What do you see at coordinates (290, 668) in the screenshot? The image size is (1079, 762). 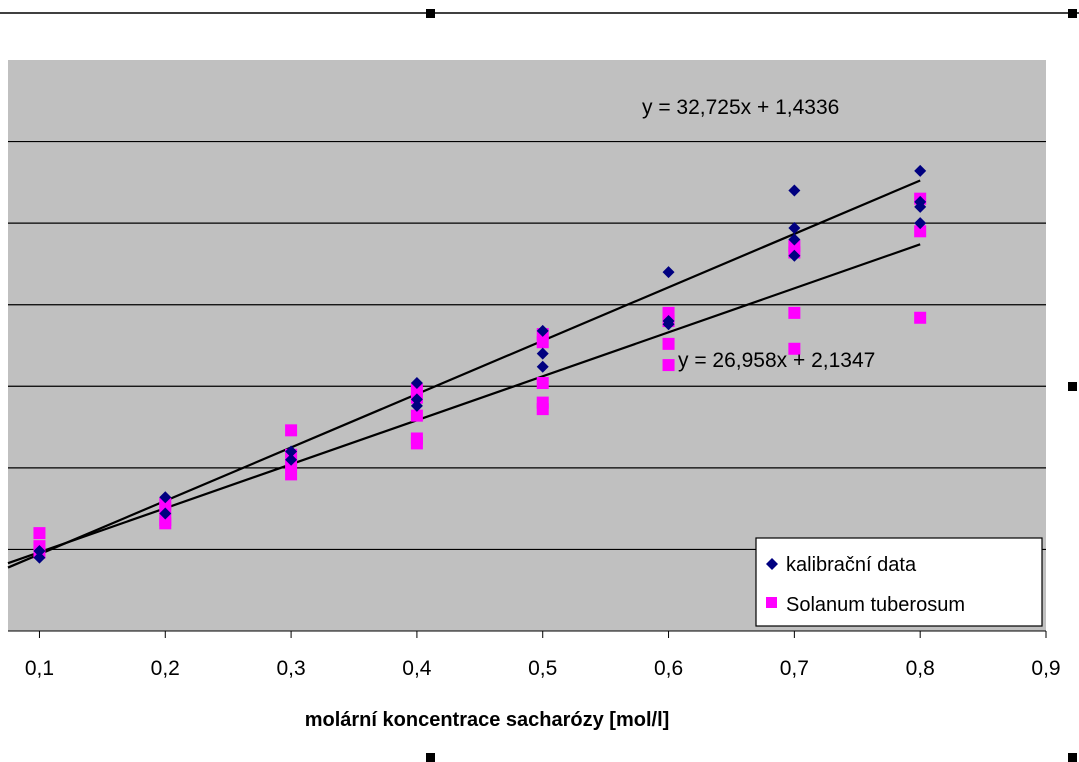 I see `x-tick-label: 0,3` at bounding box center [290, 668].